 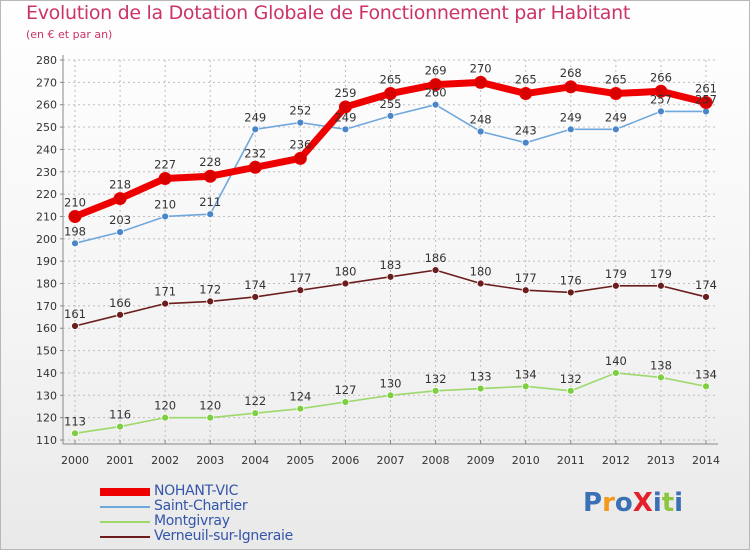 What do you see at coordinates (46, 239) in the screenshot?
I see `y-tick-label: 200` at bounding box center [46, 239].